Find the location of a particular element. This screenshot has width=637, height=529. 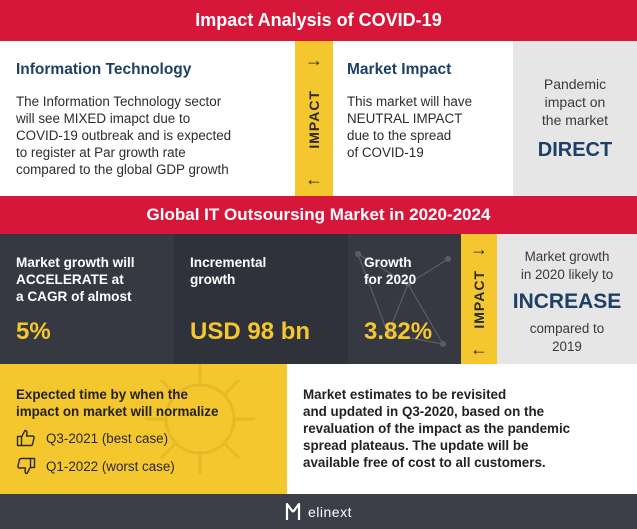

pandemic-text: Pandemic impact on the market is located at coordinates (575, 102).